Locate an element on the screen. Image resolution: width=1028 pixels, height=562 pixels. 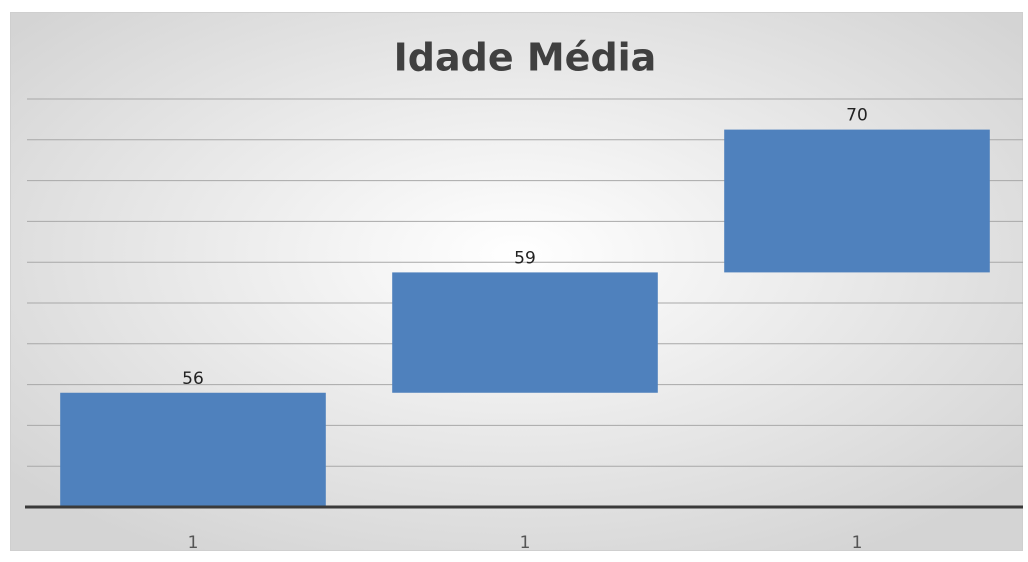
data-label: 56 is located at coordinates (193, 379).